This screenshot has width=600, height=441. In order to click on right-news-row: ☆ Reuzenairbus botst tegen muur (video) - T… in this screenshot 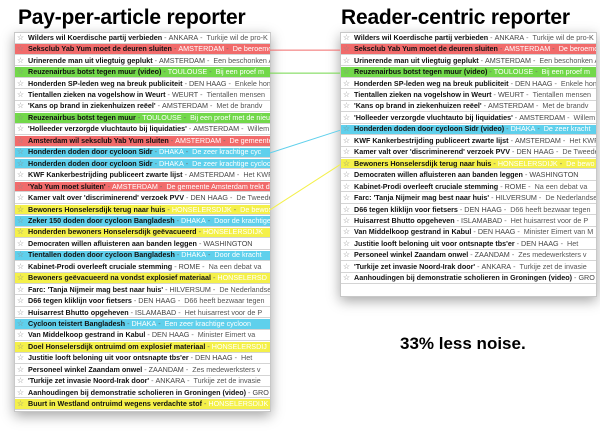, I will do `click(468, 72)`.